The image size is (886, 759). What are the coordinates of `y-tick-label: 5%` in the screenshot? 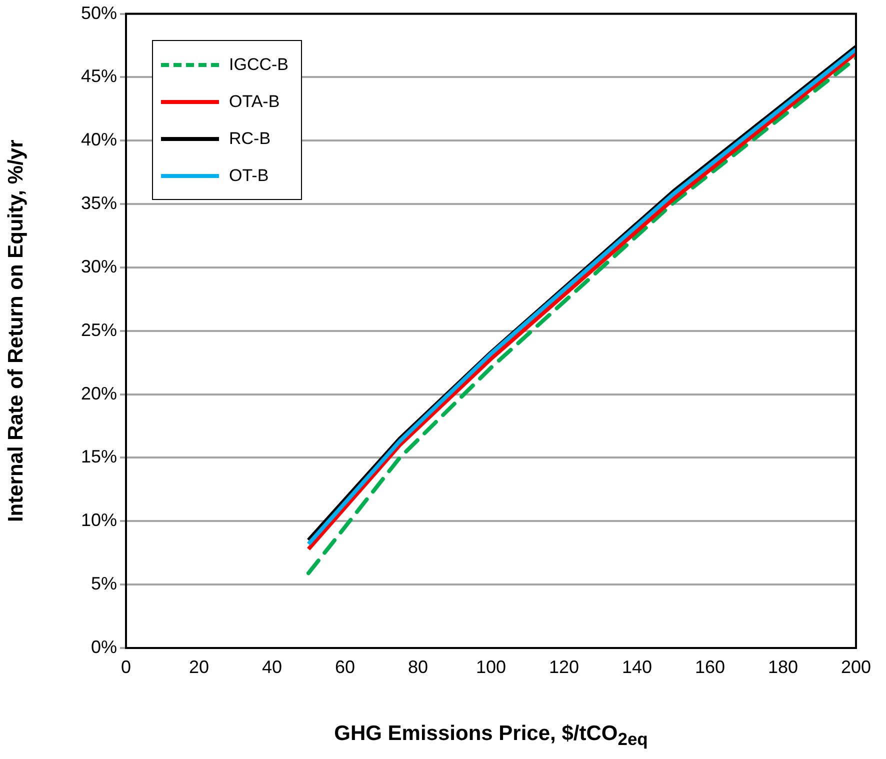 It's located at (103, 584).